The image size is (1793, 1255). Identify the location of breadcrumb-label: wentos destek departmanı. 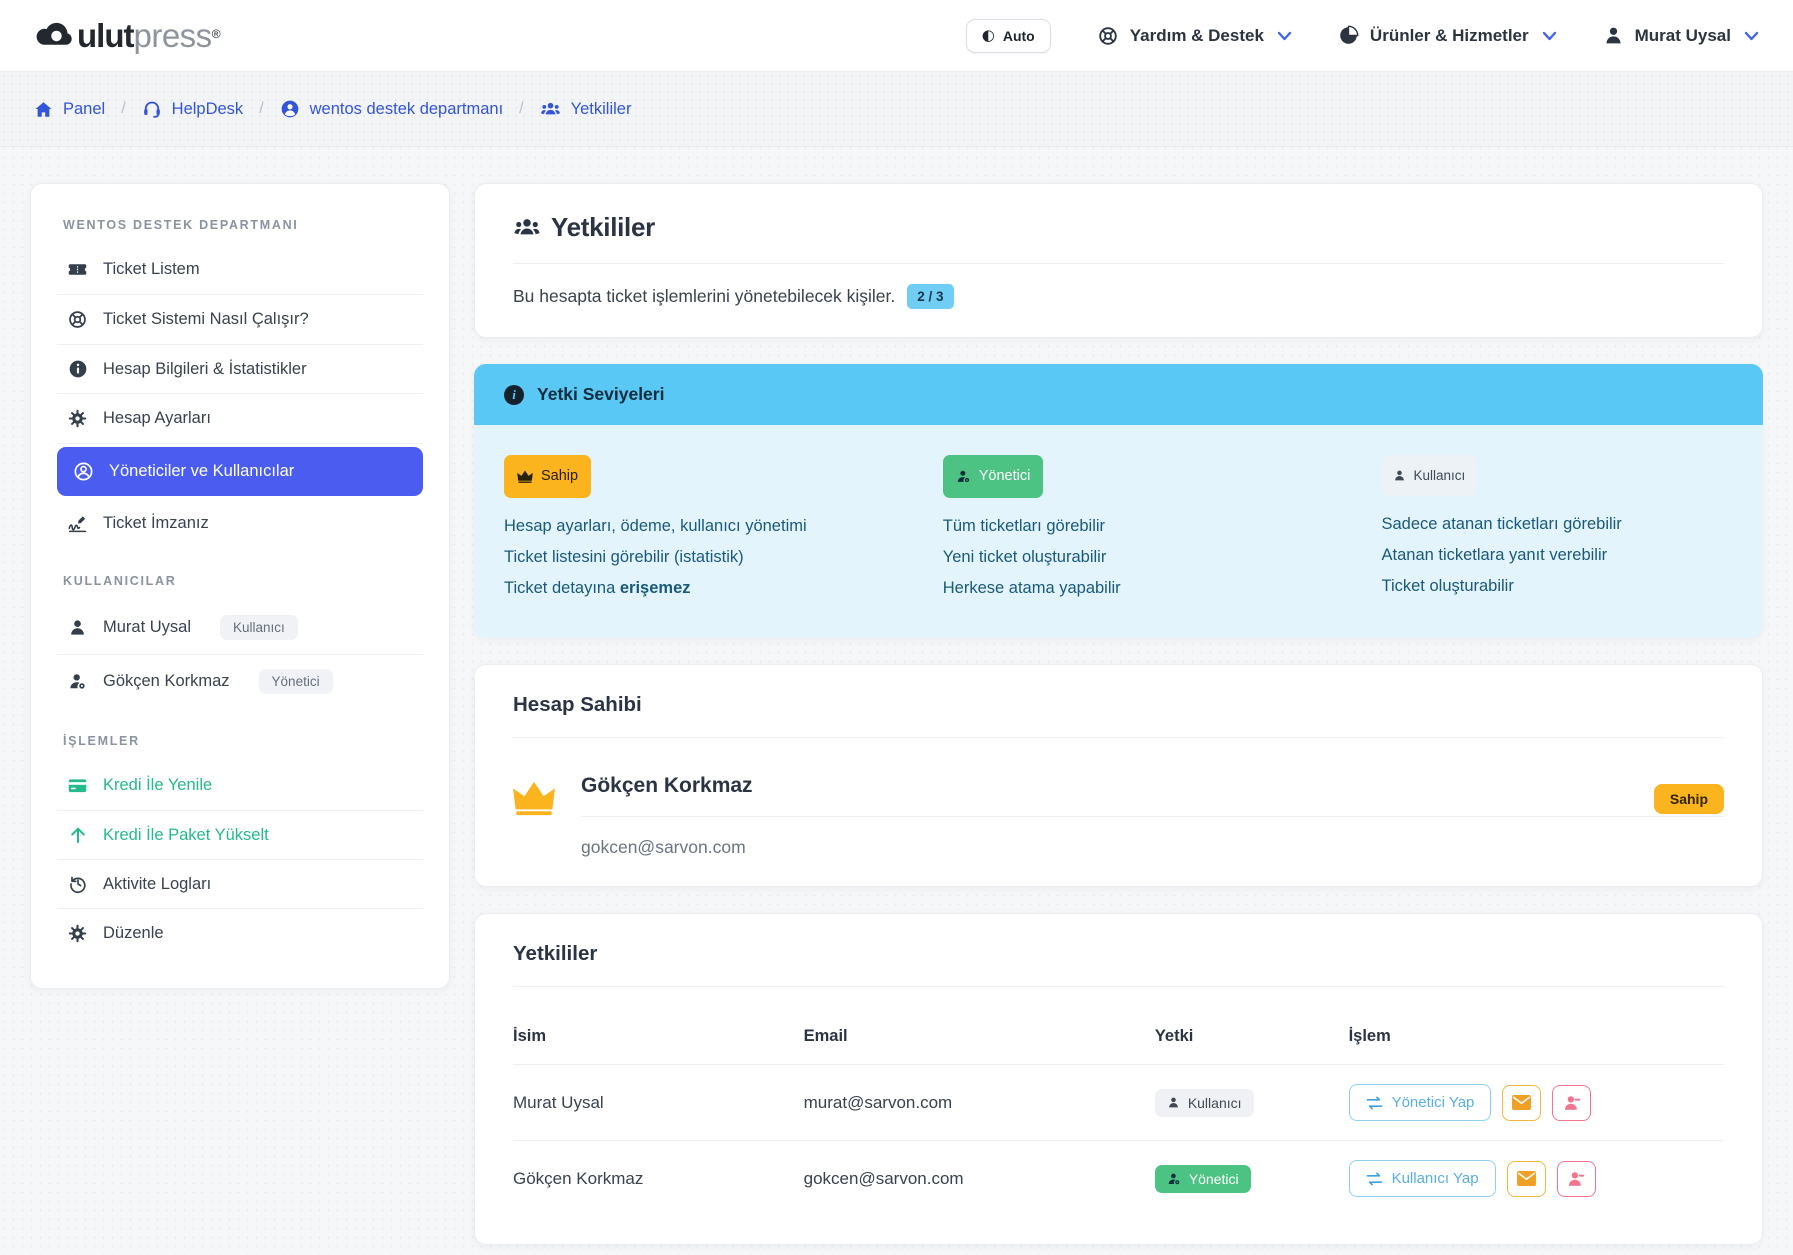
(406, 108).